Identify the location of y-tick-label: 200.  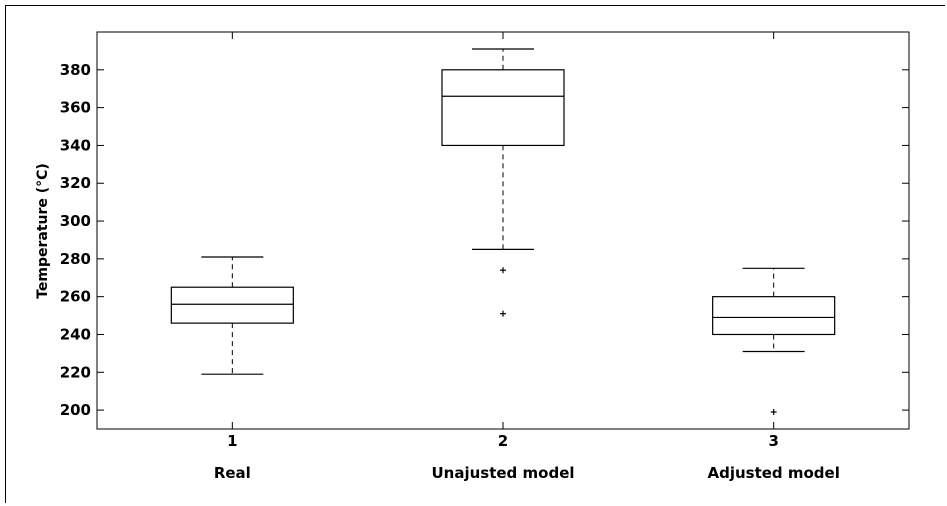
(75, 410).